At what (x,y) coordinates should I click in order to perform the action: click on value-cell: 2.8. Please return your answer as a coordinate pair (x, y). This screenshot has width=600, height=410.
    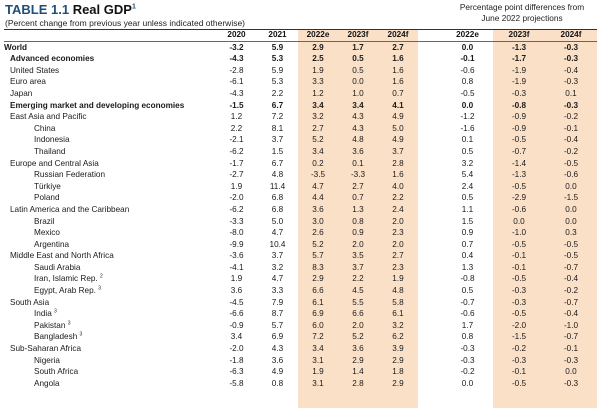
    Looking at the image, I should click on (398, 163).